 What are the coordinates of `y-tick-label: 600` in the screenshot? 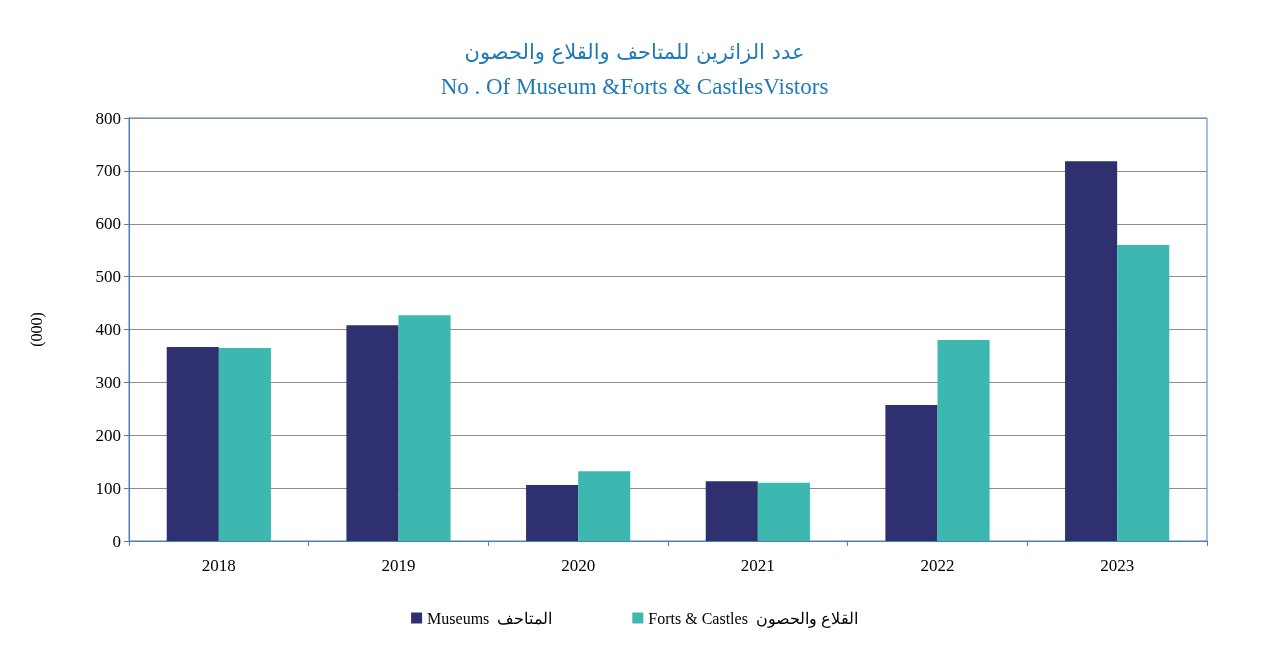 It's located at (108, 224).